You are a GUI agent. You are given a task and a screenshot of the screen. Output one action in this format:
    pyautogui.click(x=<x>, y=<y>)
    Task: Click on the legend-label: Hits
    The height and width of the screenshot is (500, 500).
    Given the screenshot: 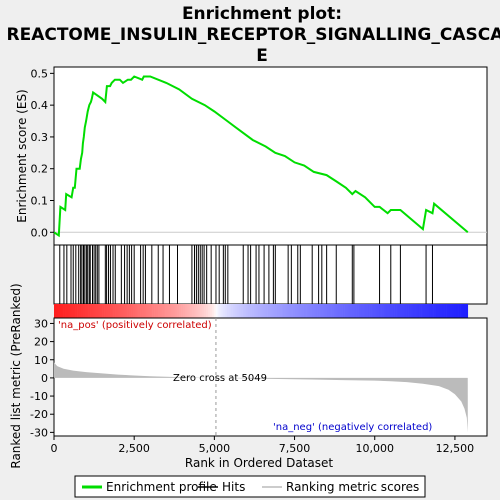 What is the action you would take?
    pyautogui.click(x=233, y=487)
    